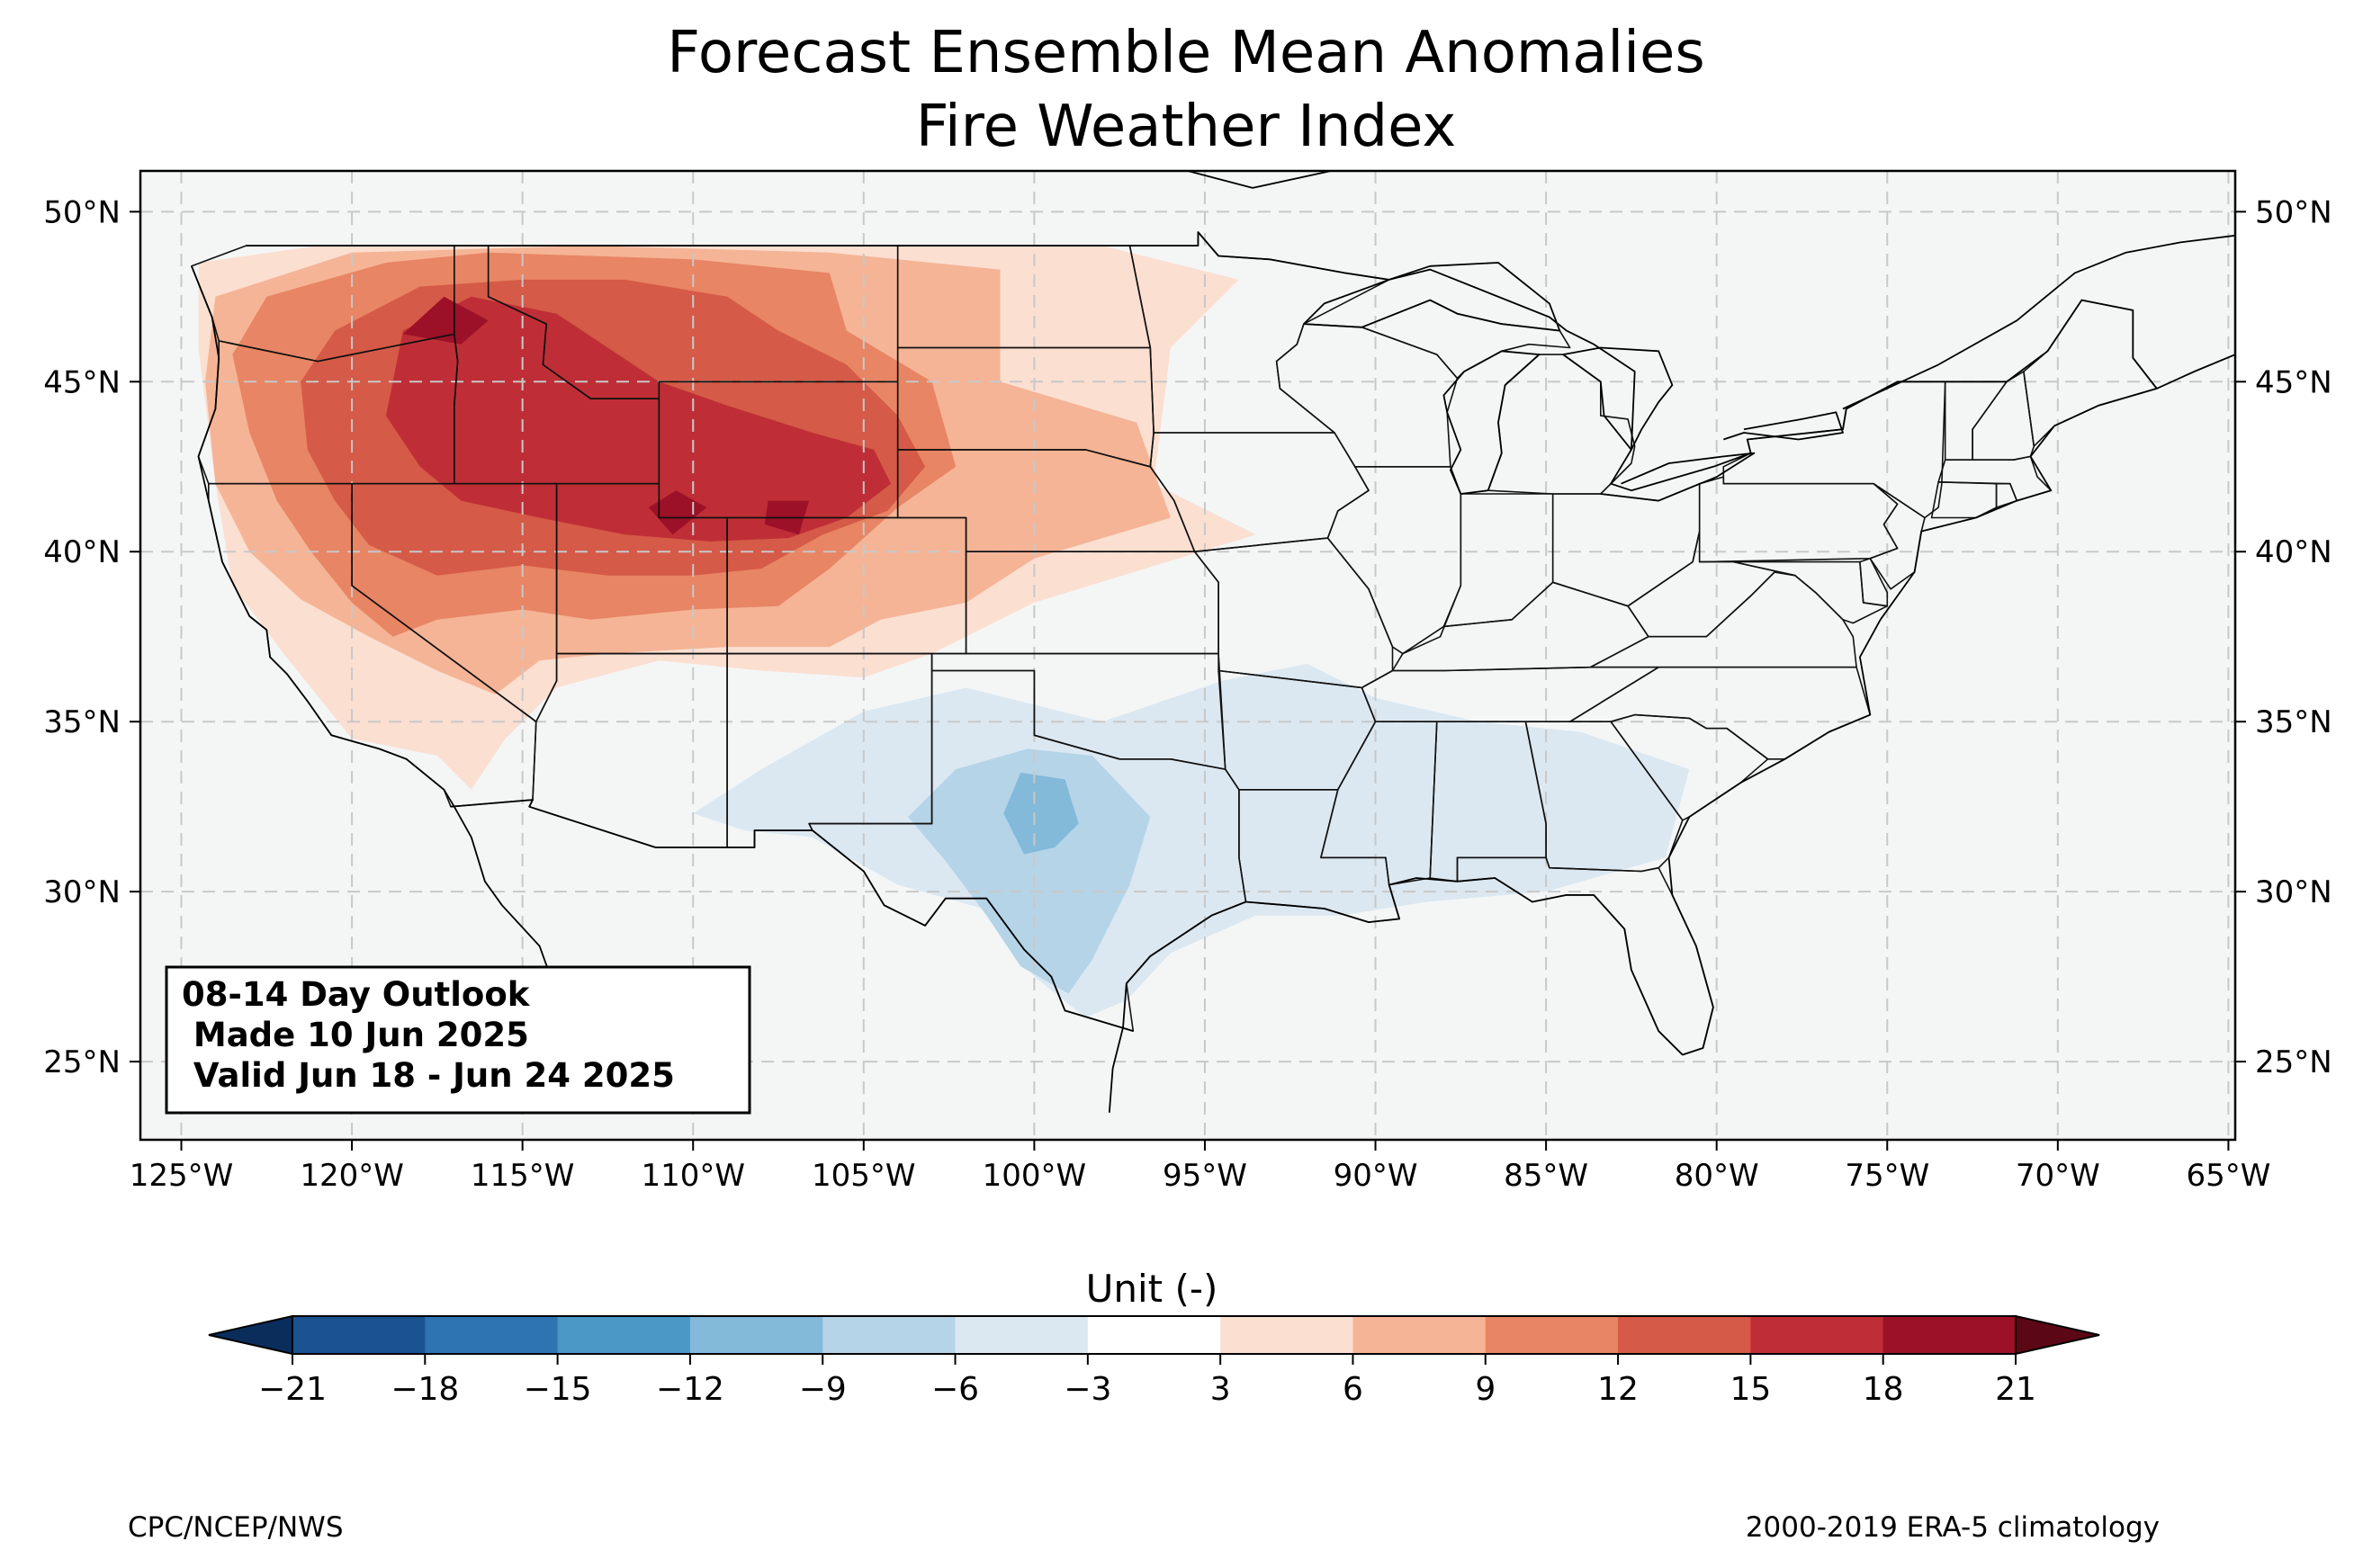  I want to click on lat-tick-label-right: 30°N, so click(2293, 892).